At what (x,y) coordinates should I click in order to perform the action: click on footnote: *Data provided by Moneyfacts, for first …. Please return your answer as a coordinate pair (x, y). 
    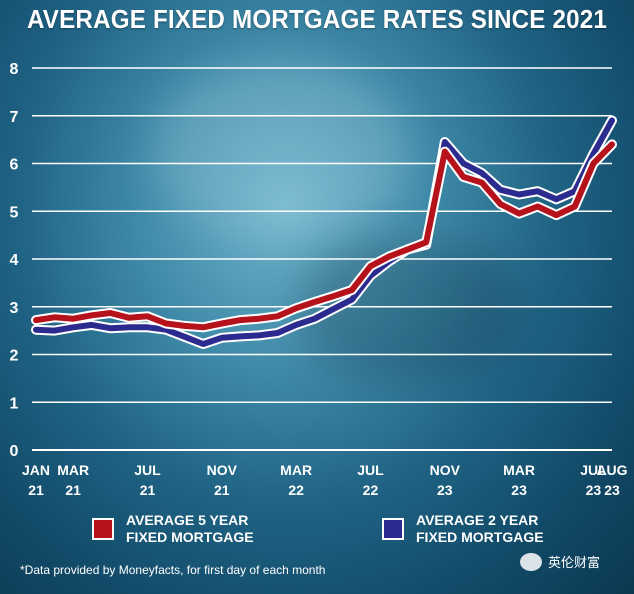
    Looking at the image, I should click on (173, 570).